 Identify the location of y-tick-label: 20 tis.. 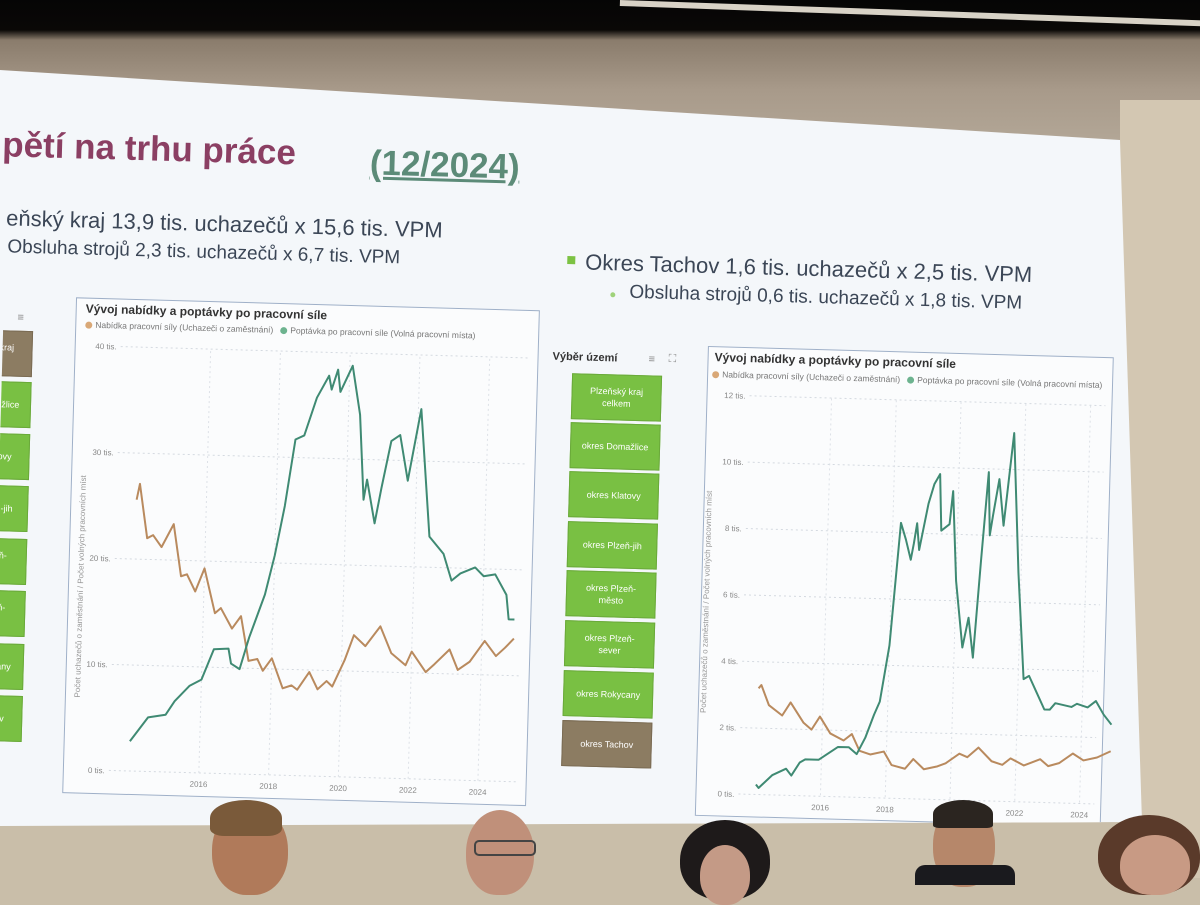
(100, 559).